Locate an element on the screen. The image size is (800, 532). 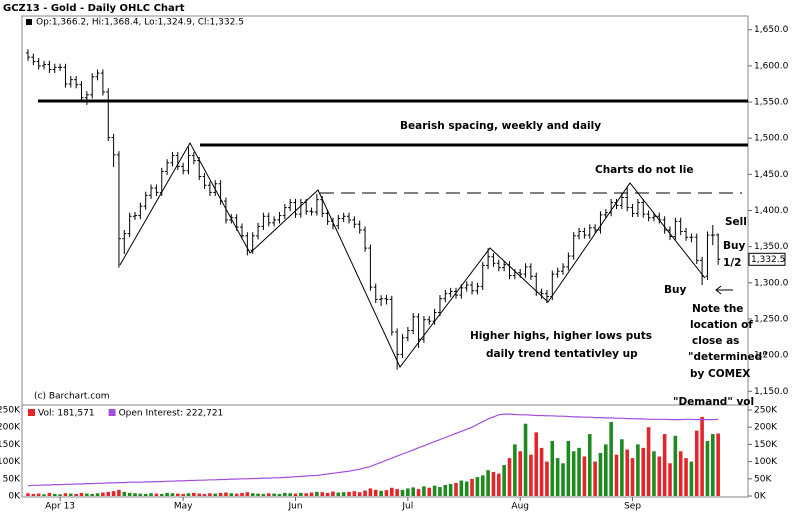
y-tick-label: 1,250.0 is located at coordinates (771, 319).